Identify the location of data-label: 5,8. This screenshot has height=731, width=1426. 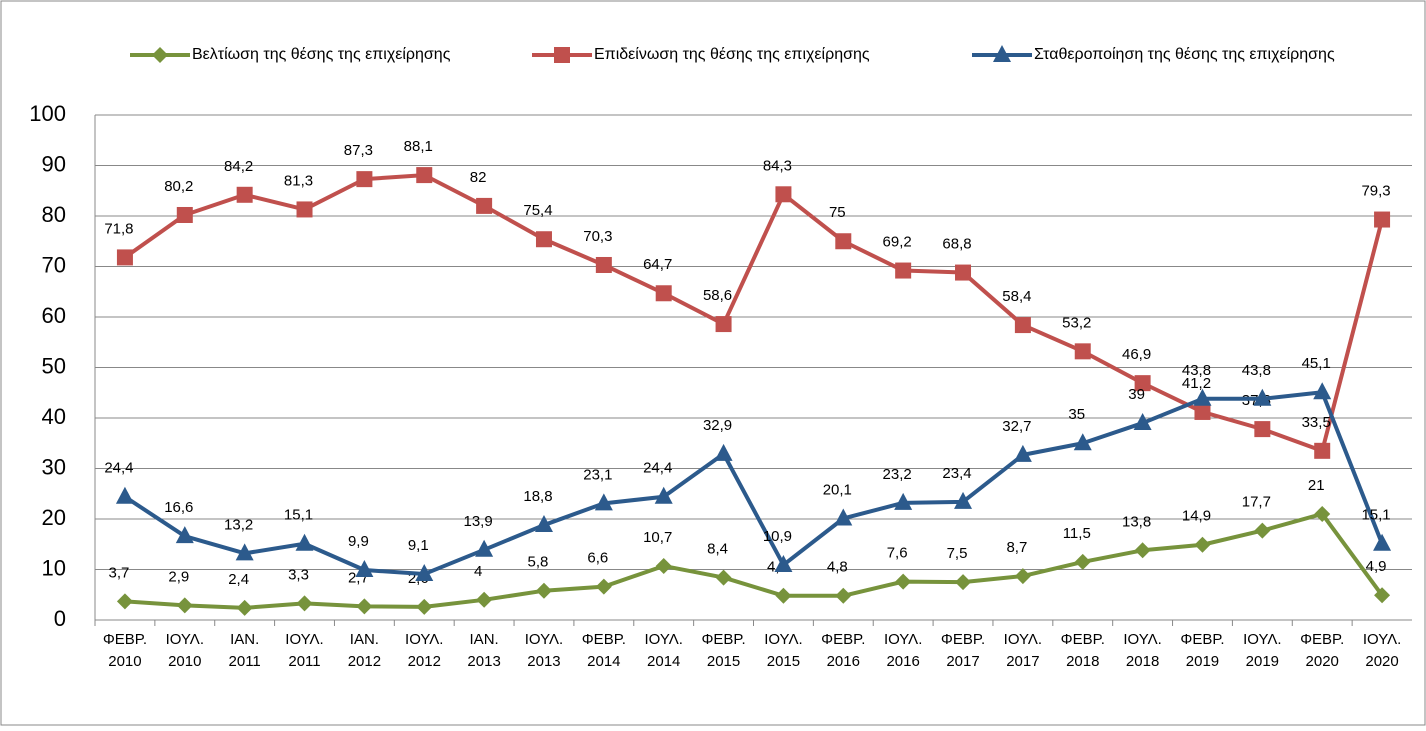
(538, 562).